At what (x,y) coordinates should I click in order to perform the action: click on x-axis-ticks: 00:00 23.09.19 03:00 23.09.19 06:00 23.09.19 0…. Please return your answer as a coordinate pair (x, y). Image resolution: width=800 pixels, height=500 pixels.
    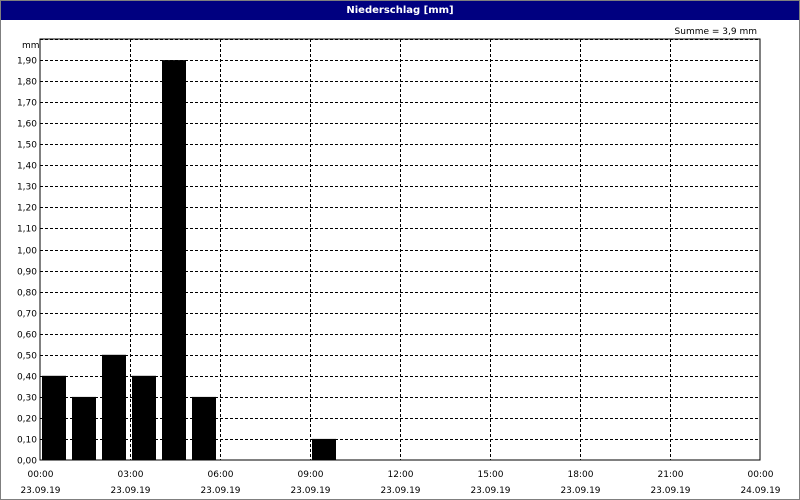
    Looking at the image, I should click on (400, 483).